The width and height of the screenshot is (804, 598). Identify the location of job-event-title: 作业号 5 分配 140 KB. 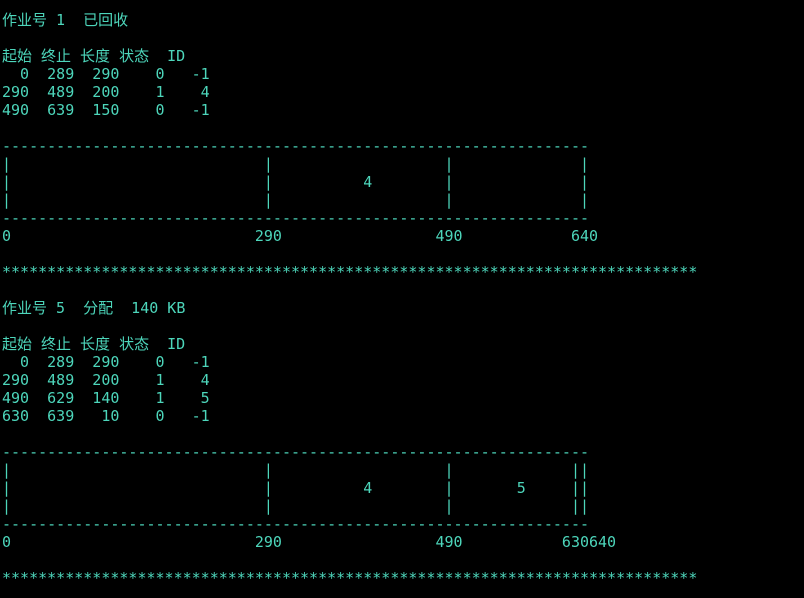
(94, 308).